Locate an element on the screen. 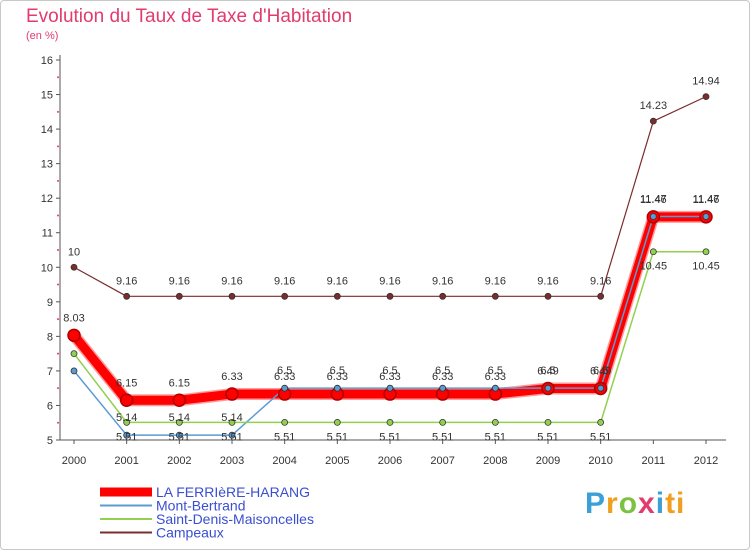 This screenshot has height=550, width=750. y-tick-label-4: 9 is located at coordinates (50, 303).